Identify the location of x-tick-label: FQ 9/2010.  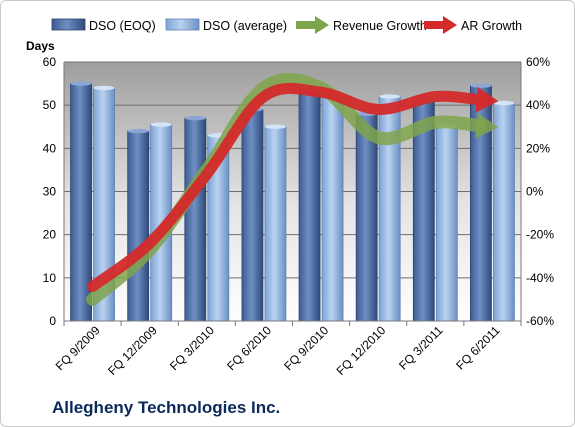
(306, 348).